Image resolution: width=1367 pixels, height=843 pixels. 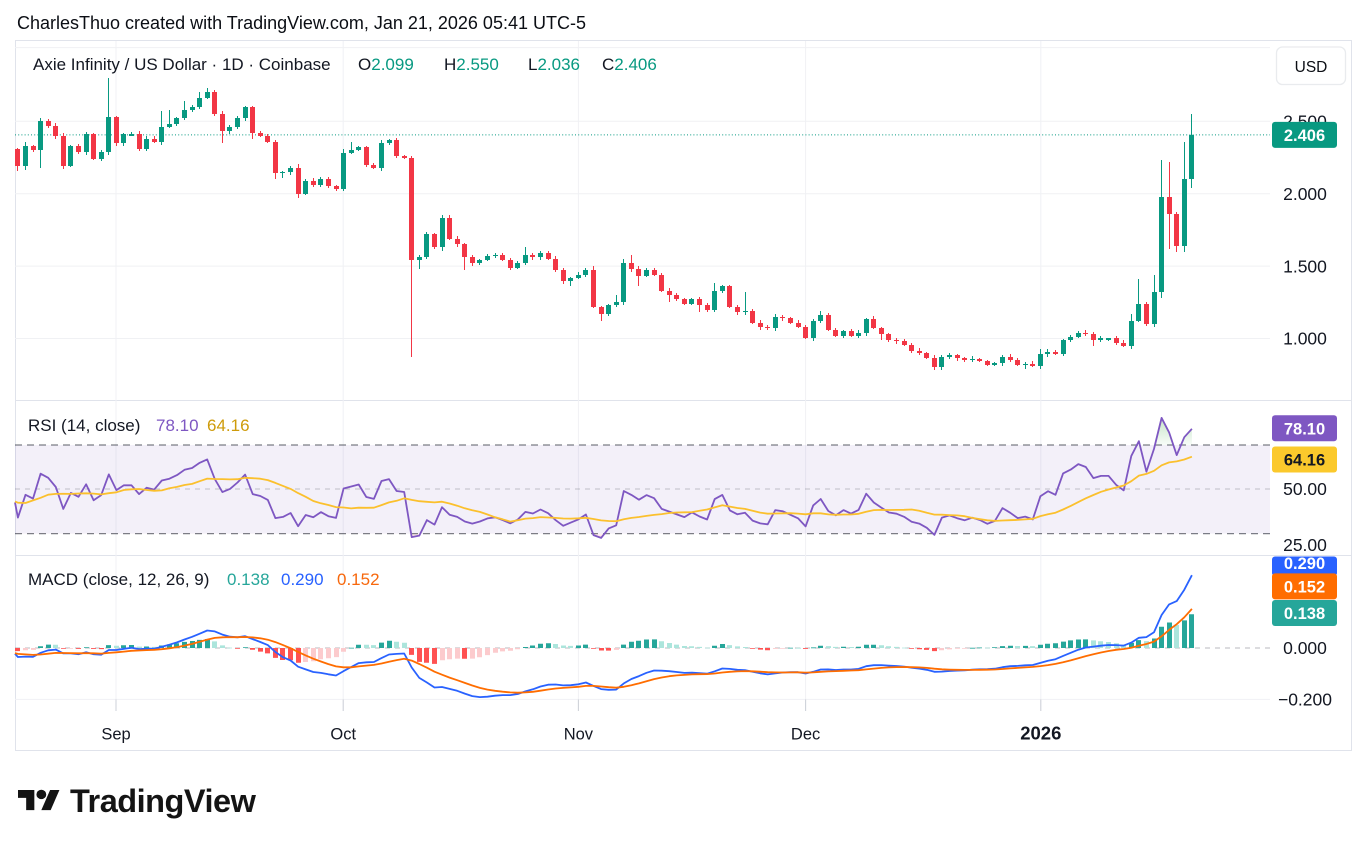 I want to click on svg-text: Sep, so click(x=115, y=735).